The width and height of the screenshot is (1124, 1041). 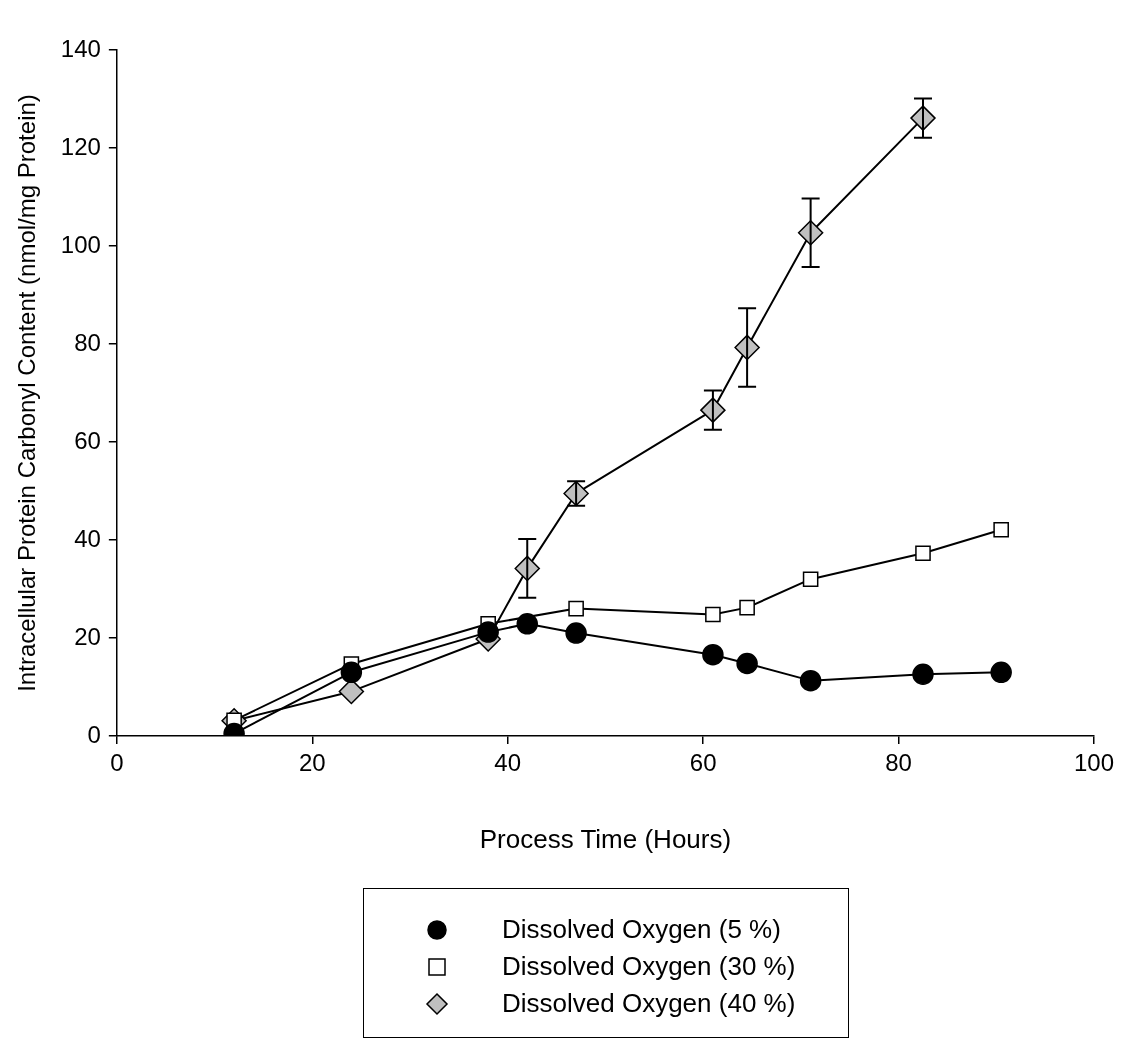 What do you see at coordinates (312, 763) in the screenshot?
I see `x-tick-label: 20` at bounding box center [312, 763].